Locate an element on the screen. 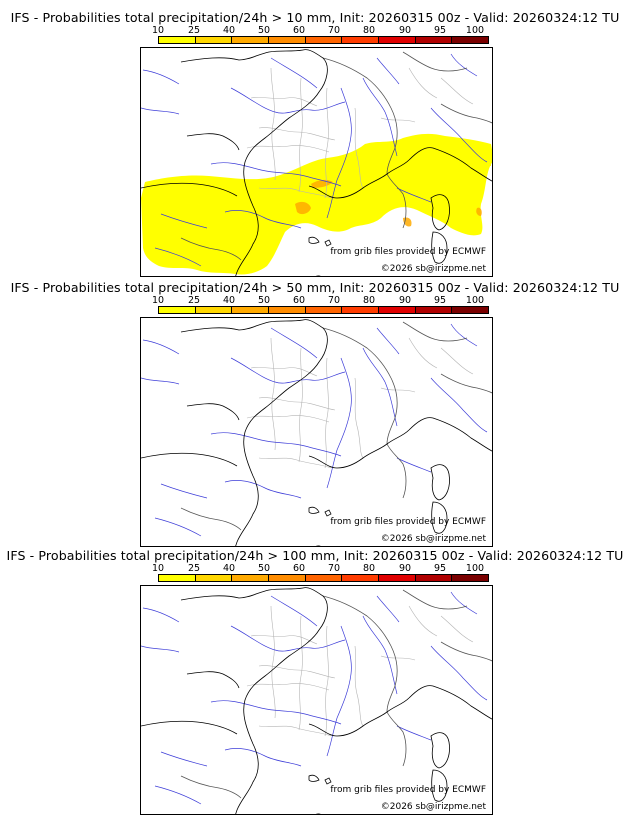  copyright-credit: ©2026 sb@irizpme.net is located at coordinates (433, 269).